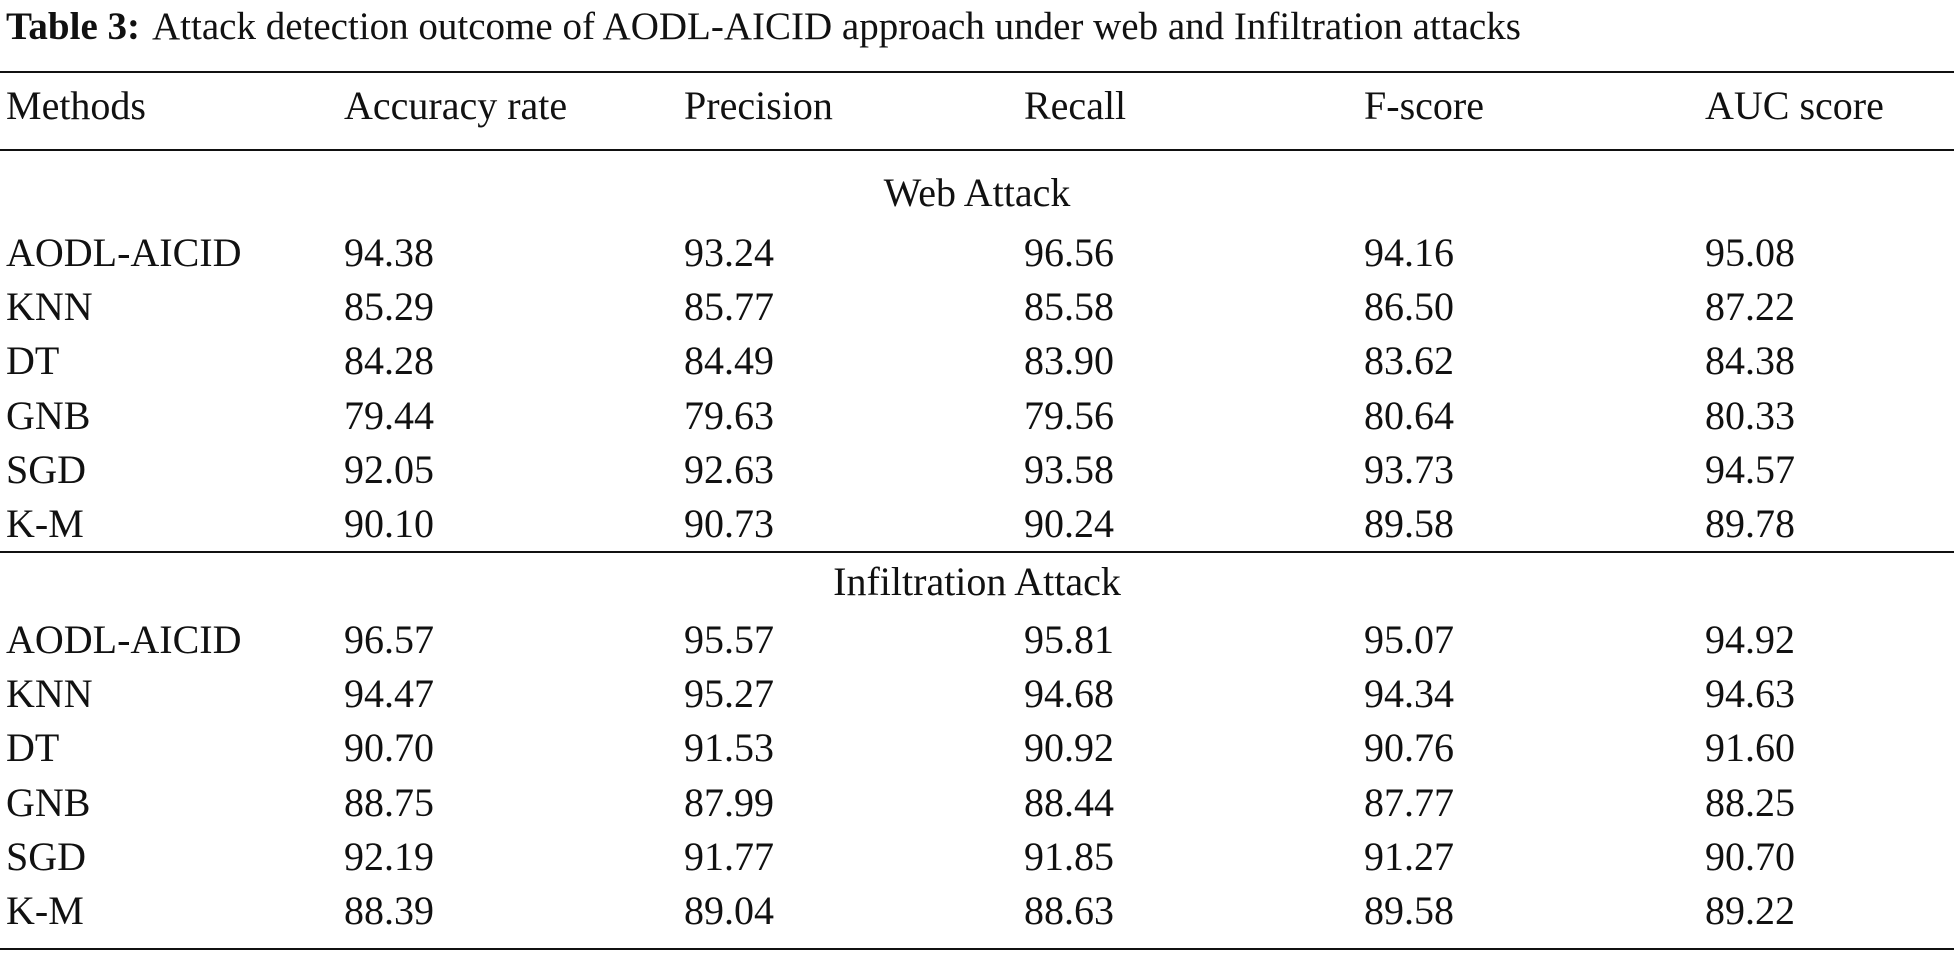  What do you see at coordinates (76, 105) in the screenshot?
I see `column-header: Methods` at bounding box center [76, 105].